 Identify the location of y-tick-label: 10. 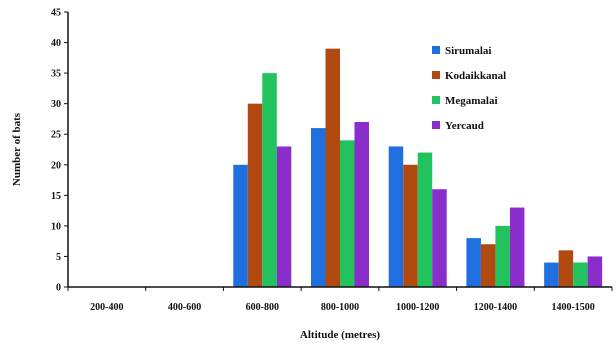
(56, 226).